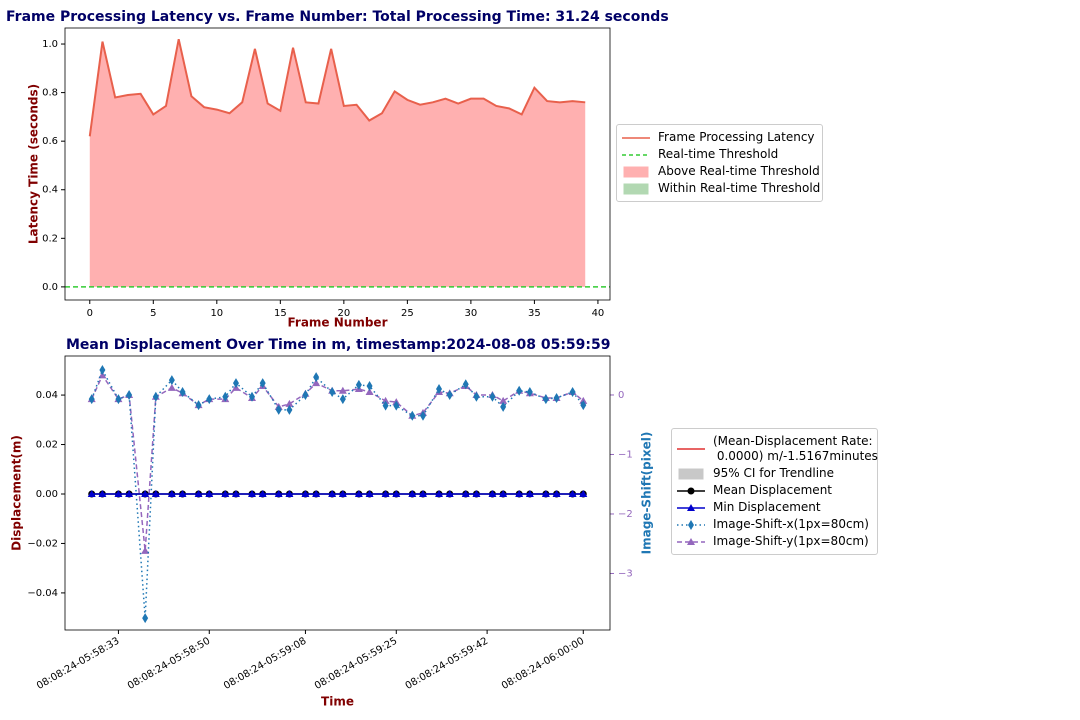 This screenshot has width=1080, height=720. What do you see at coordinates (90, 313) in the screenshot?
I see `x-tick-label: 0` at bounding box center [90, 313].